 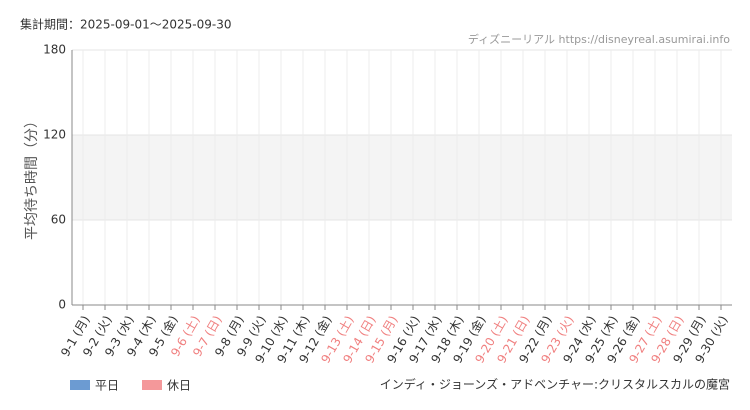 I want to click on y-axis-label: 平均待ち時間（分）, so click(x=32, y=177).